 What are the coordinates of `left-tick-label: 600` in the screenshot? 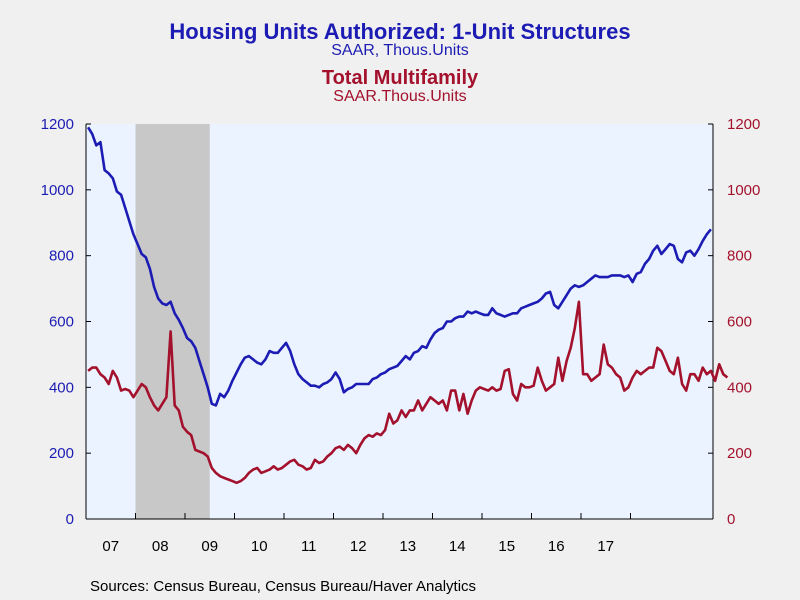 It's located at (61, 322).